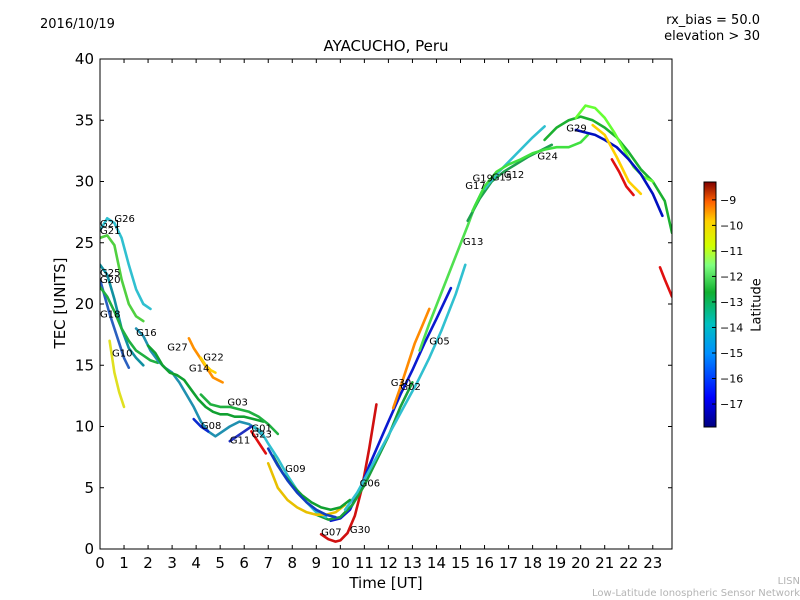  I want to click on series-line-g24, so click(530, 173).